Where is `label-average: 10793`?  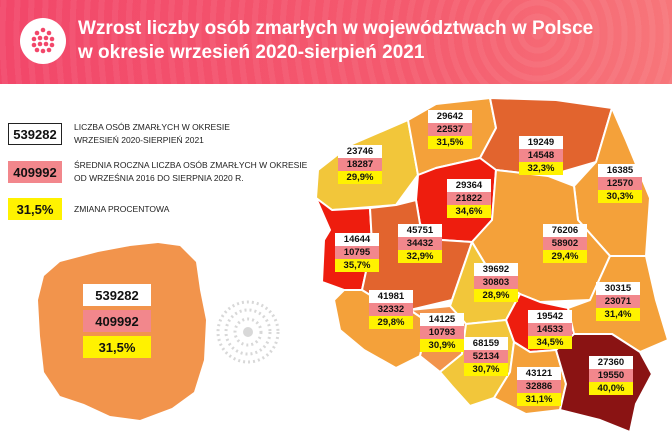
label-average: 10793 is located at coordinates (442, 332).